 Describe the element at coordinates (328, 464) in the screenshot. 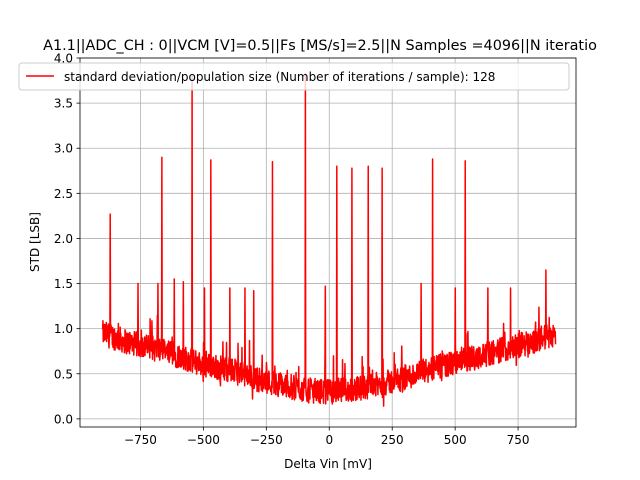

I see `x-axis-label: Delta Vin [mV]` at that location.